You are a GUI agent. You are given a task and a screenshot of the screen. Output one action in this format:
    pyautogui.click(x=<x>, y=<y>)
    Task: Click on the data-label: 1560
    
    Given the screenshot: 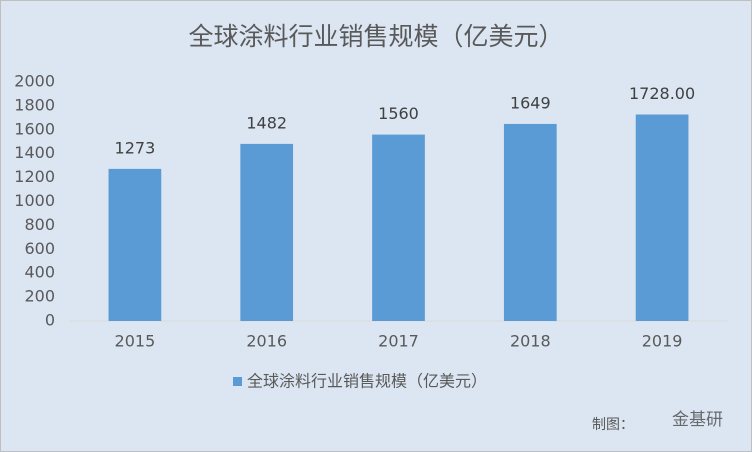 What is the action you would take?
    pyautogui.click(x=398, y=113)
    